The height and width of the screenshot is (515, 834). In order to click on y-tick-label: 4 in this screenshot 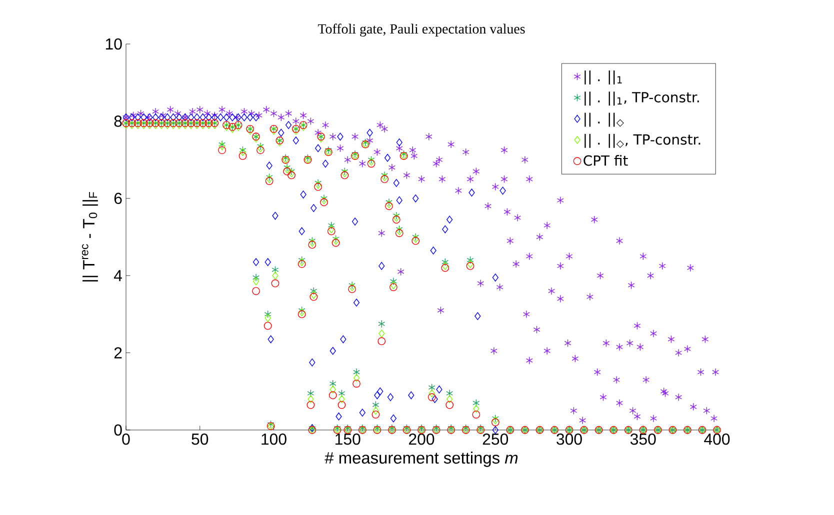, I will do `click(118, 276)`.